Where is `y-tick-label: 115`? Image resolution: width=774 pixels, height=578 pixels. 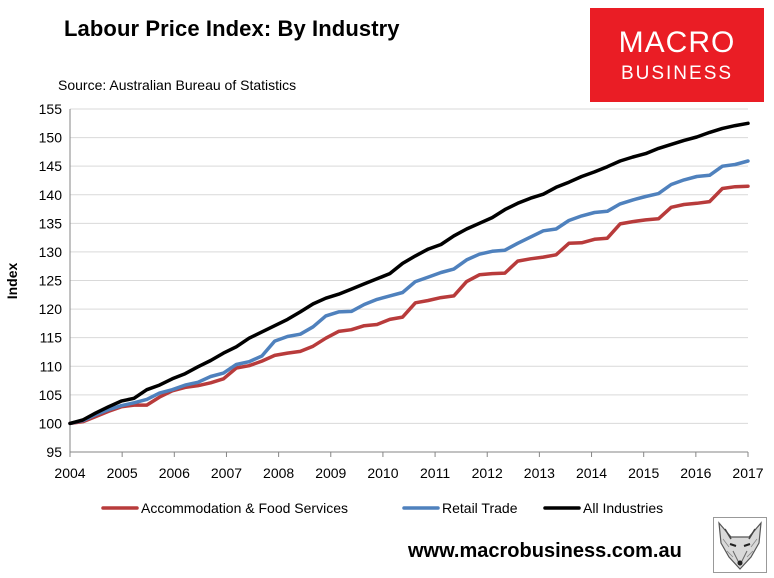 y-tick-label: 115 is located at coordinates (51, 338).